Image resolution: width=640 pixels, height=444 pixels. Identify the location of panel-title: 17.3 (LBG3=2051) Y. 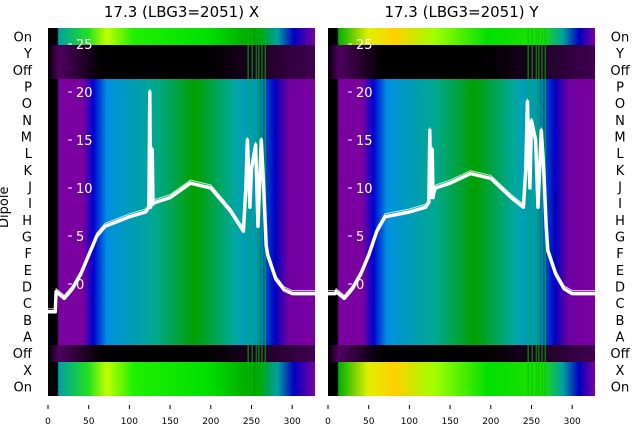
(461, 12).